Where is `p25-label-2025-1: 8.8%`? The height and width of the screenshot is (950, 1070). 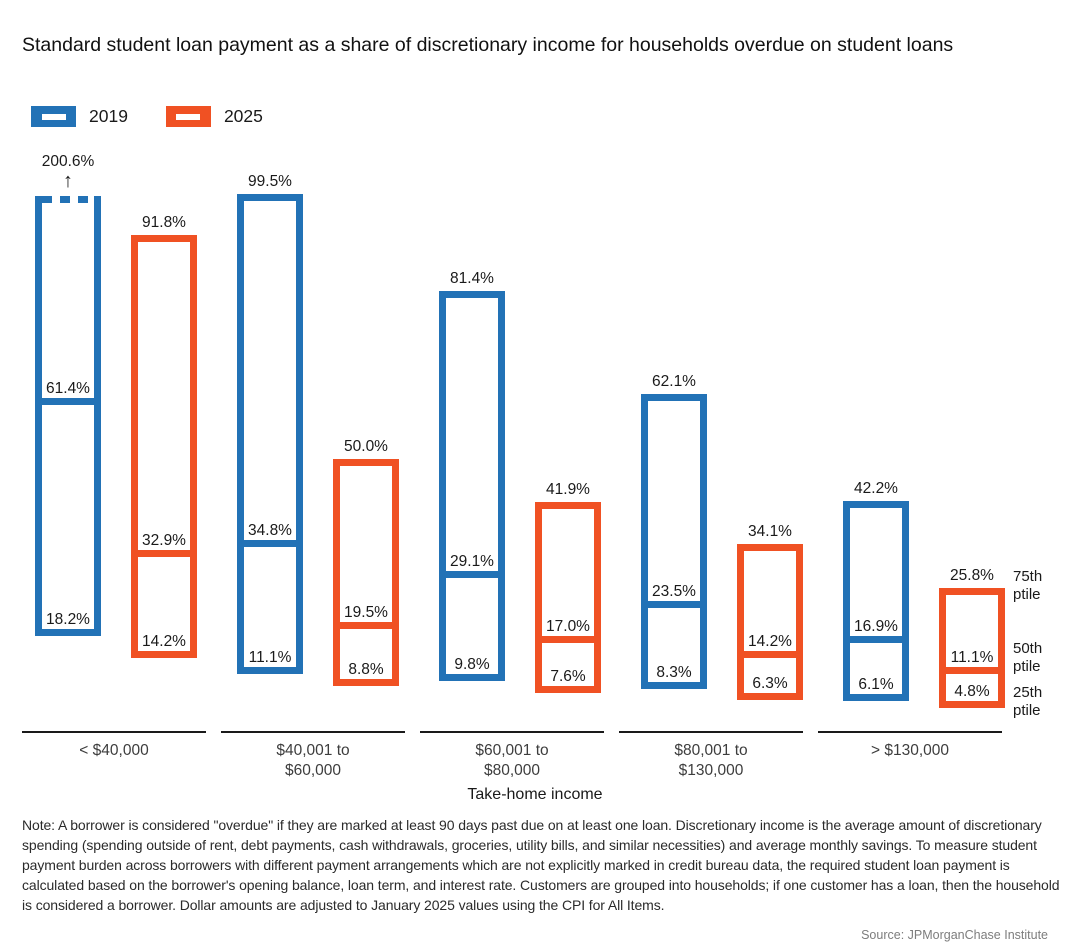 p25-label-2025-1: 8.8% is located at coordinates (366, 670).